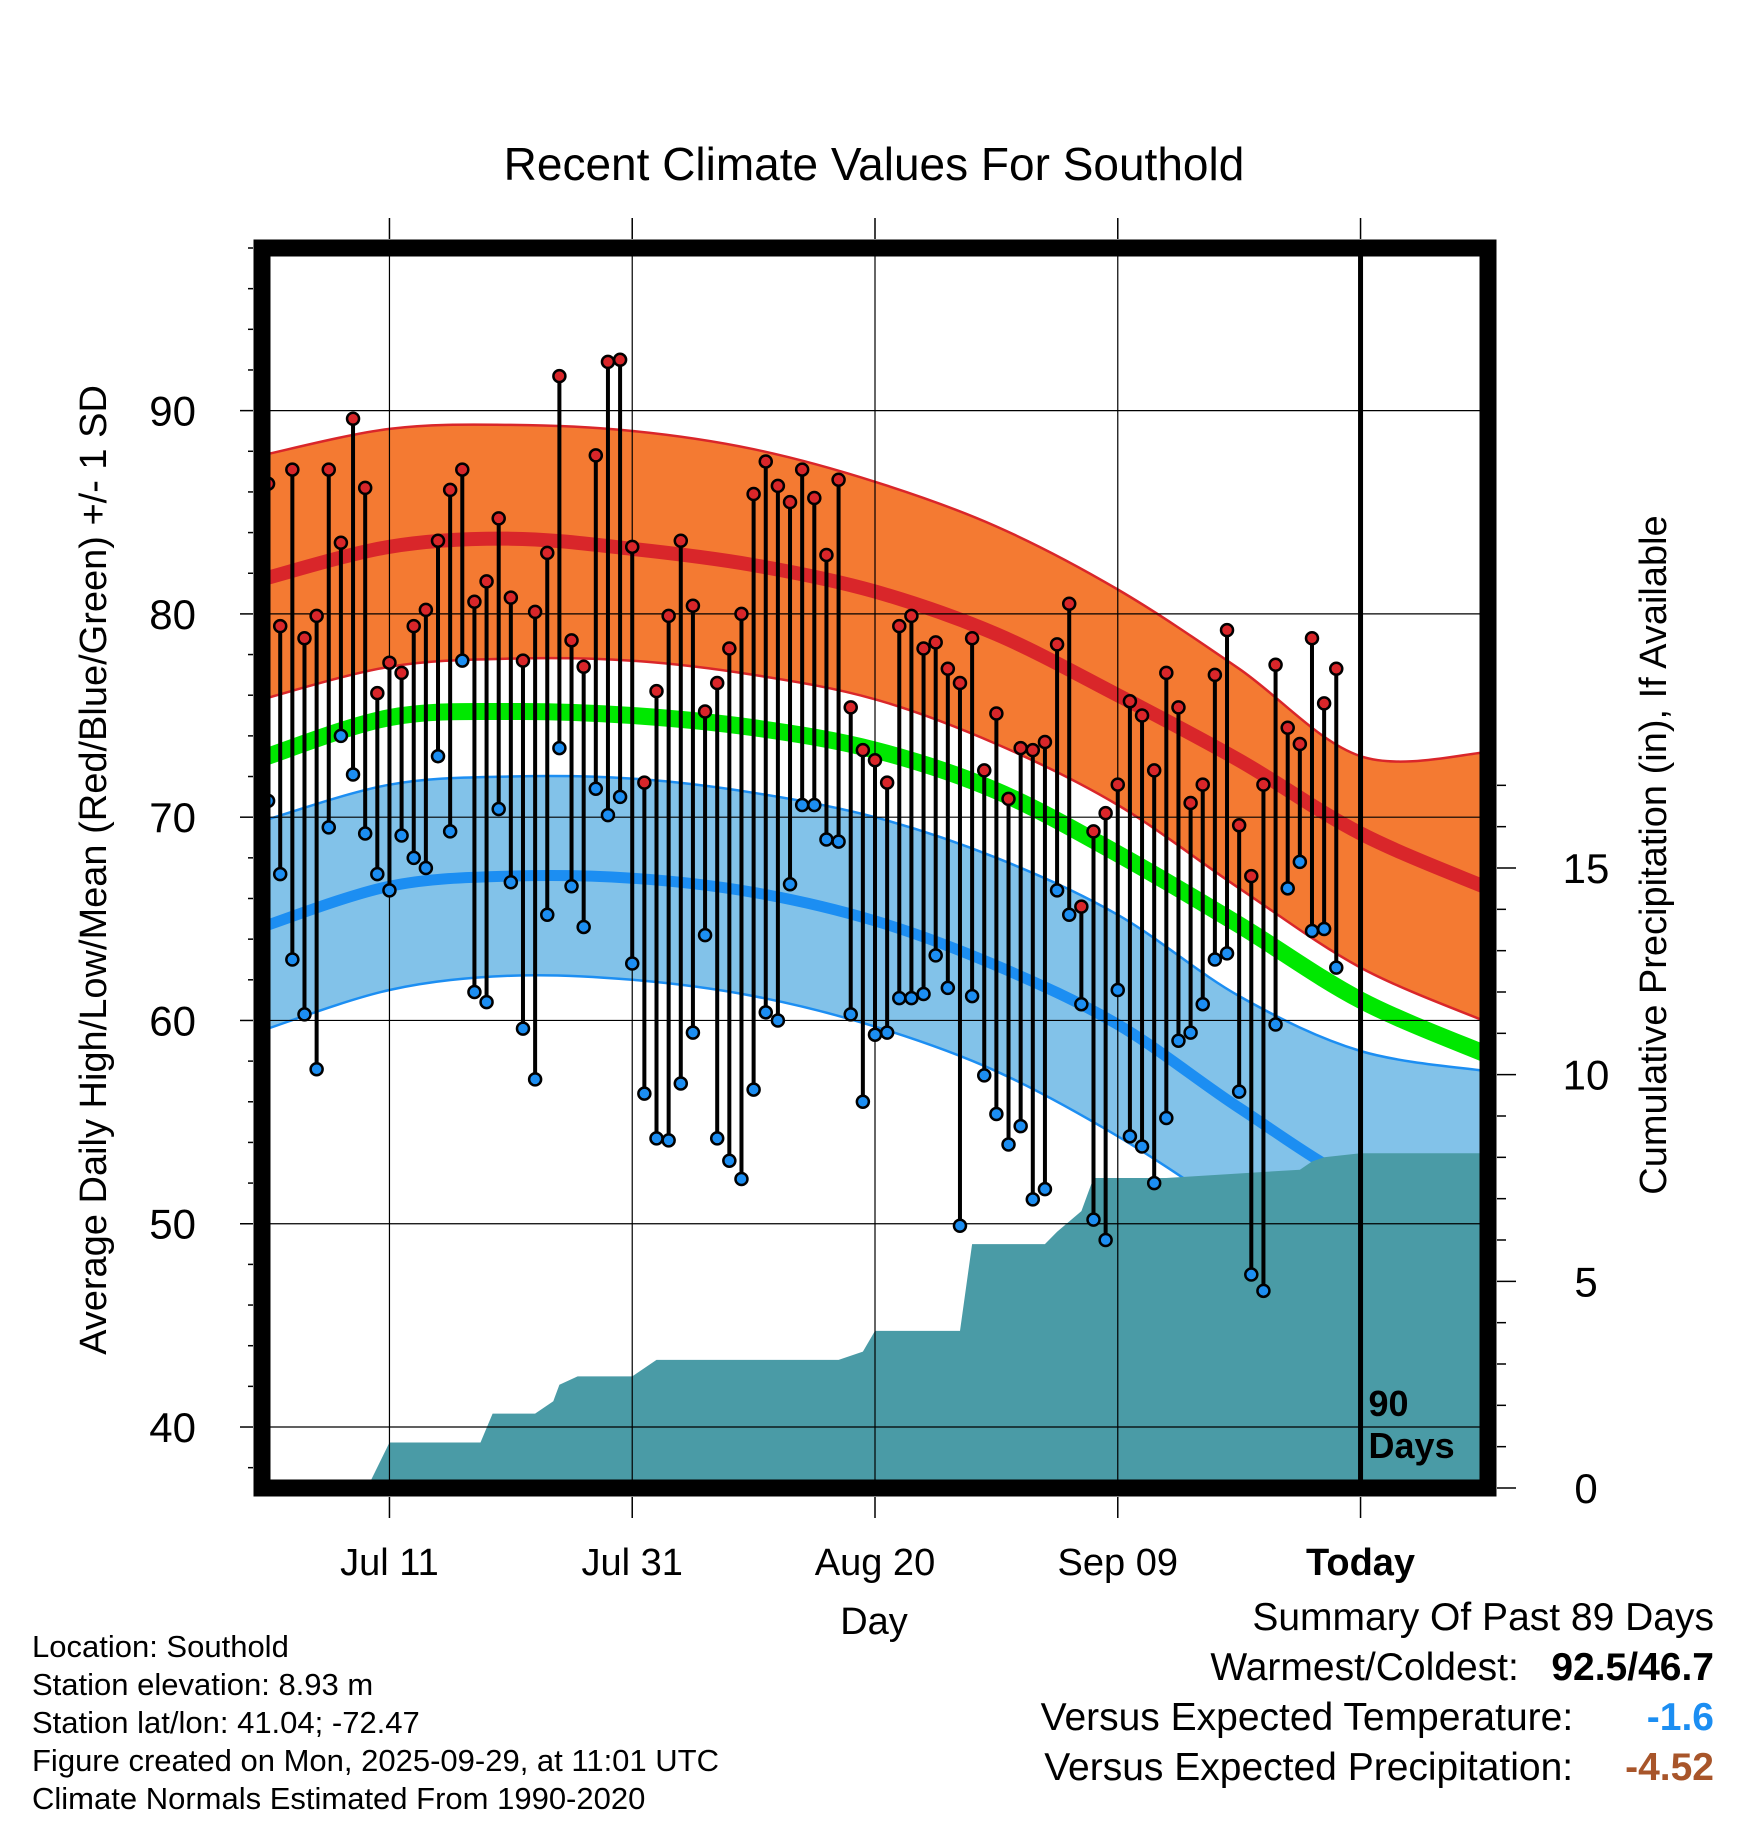 This screenshot has width=1748, height=1828. I want to click on y-tick-label: 70, so click(172, 817).